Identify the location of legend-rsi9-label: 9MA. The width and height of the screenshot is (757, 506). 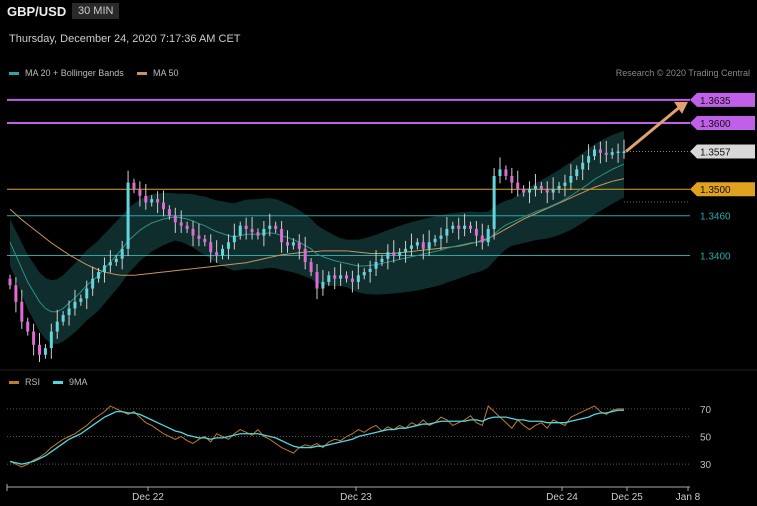
(78, 382).